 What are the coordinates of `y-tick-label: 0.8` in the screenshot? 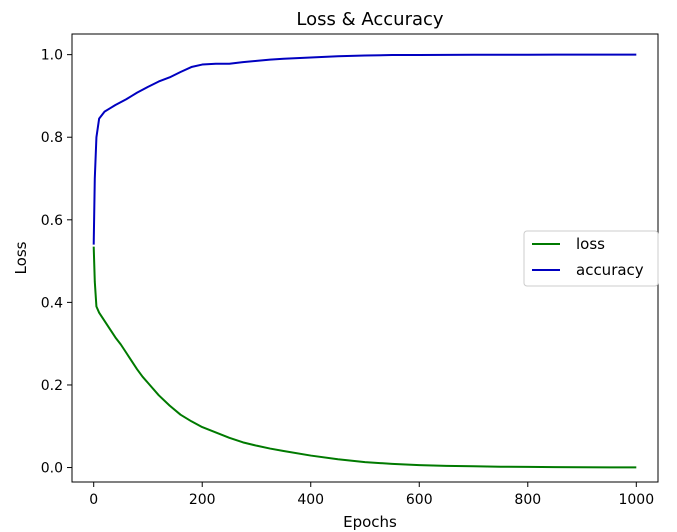 It's located at (52, 138).